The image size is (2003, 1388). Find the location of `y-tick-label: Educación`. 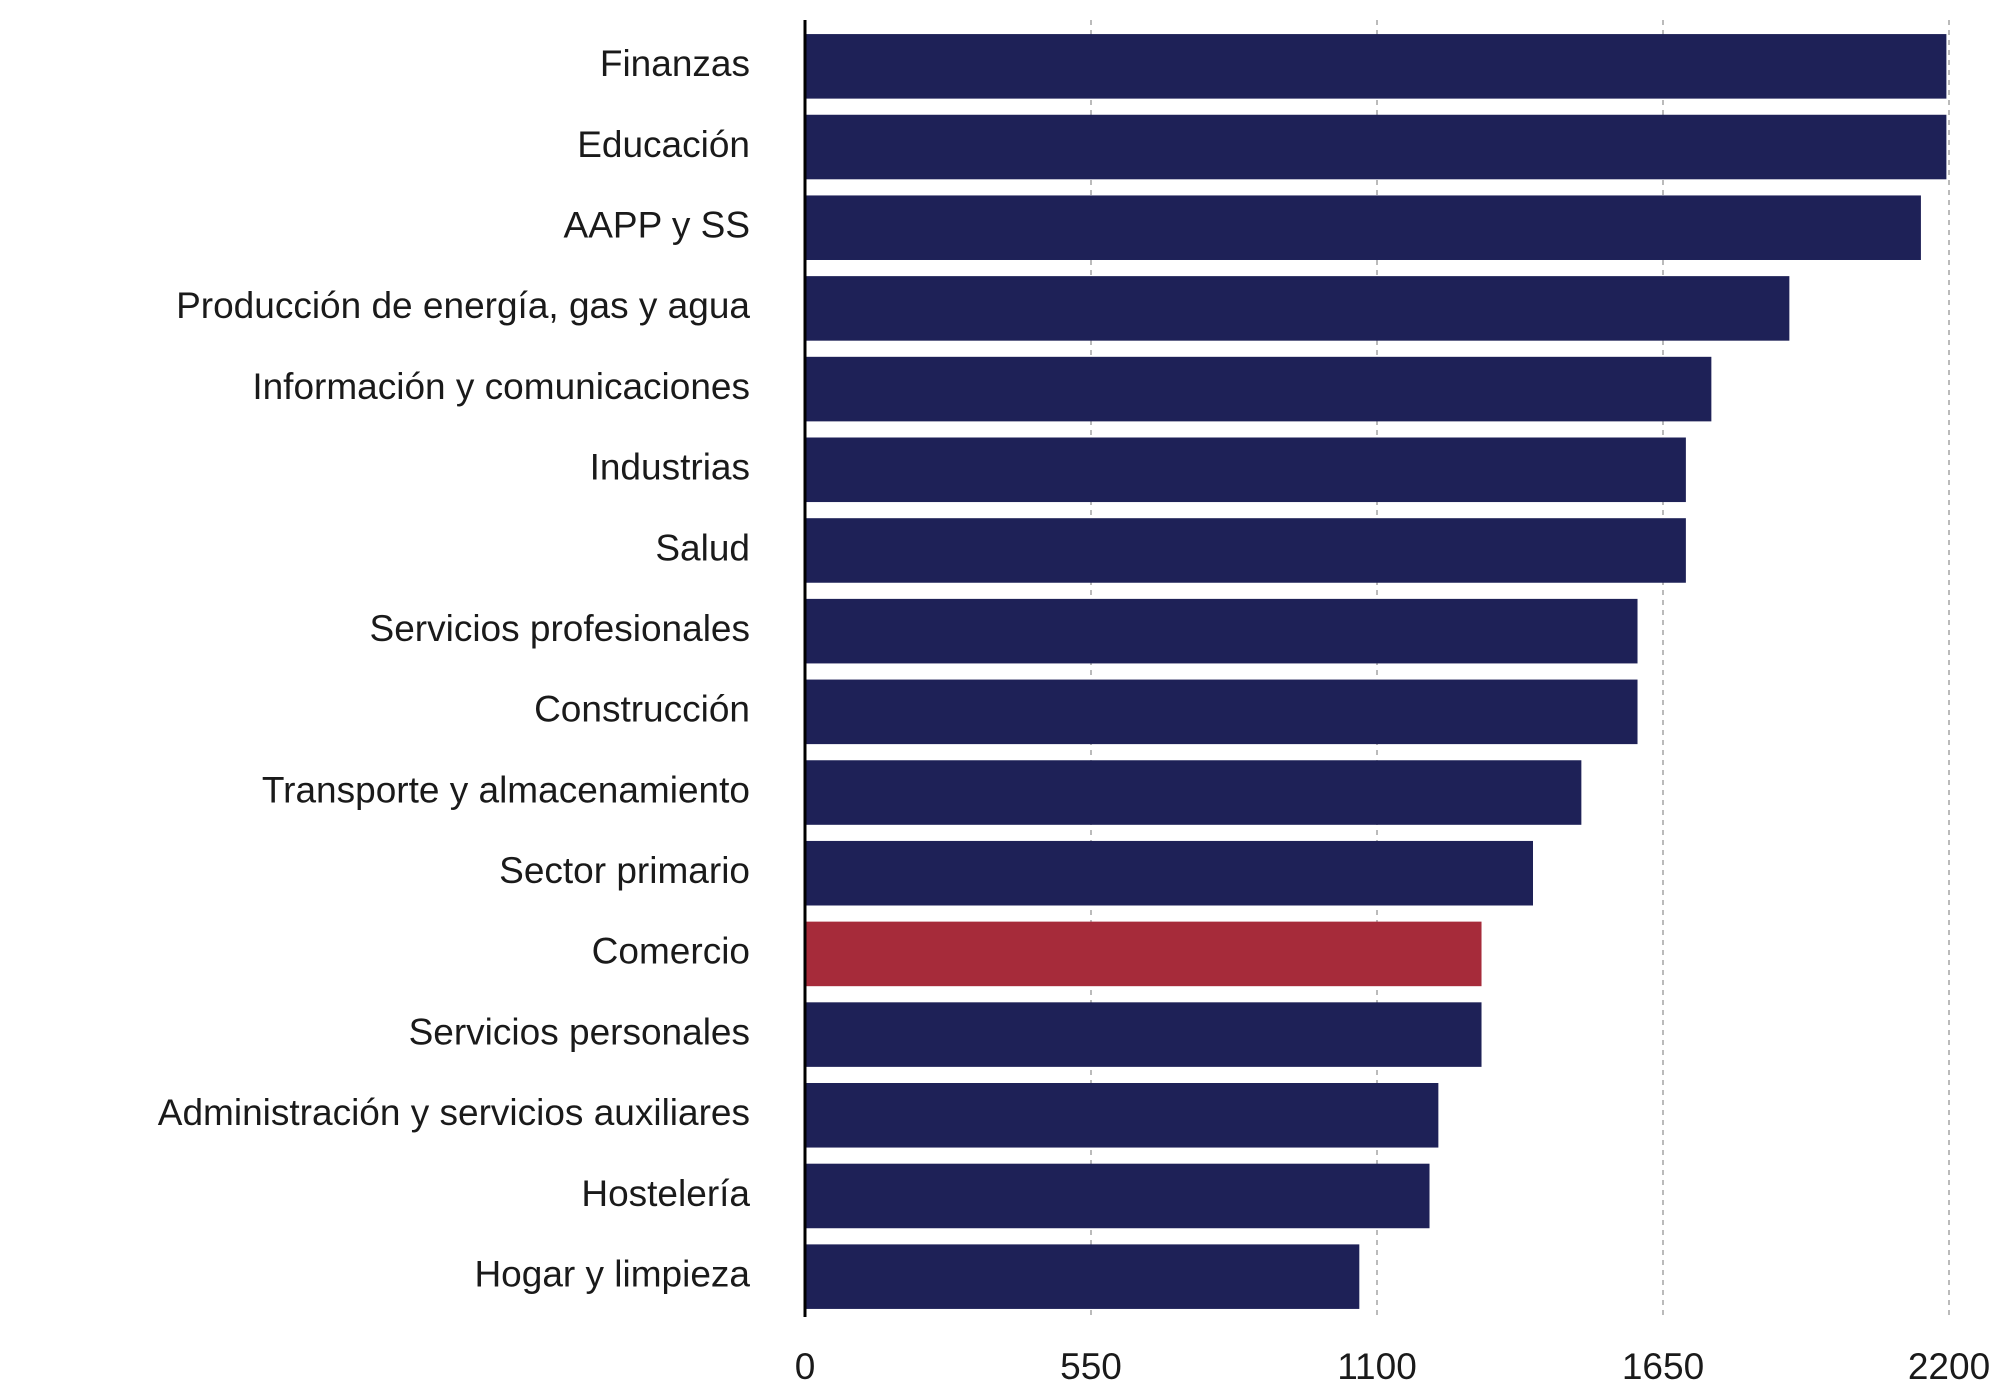

y-tick-label: Educación is located at coordinates (663, 144).